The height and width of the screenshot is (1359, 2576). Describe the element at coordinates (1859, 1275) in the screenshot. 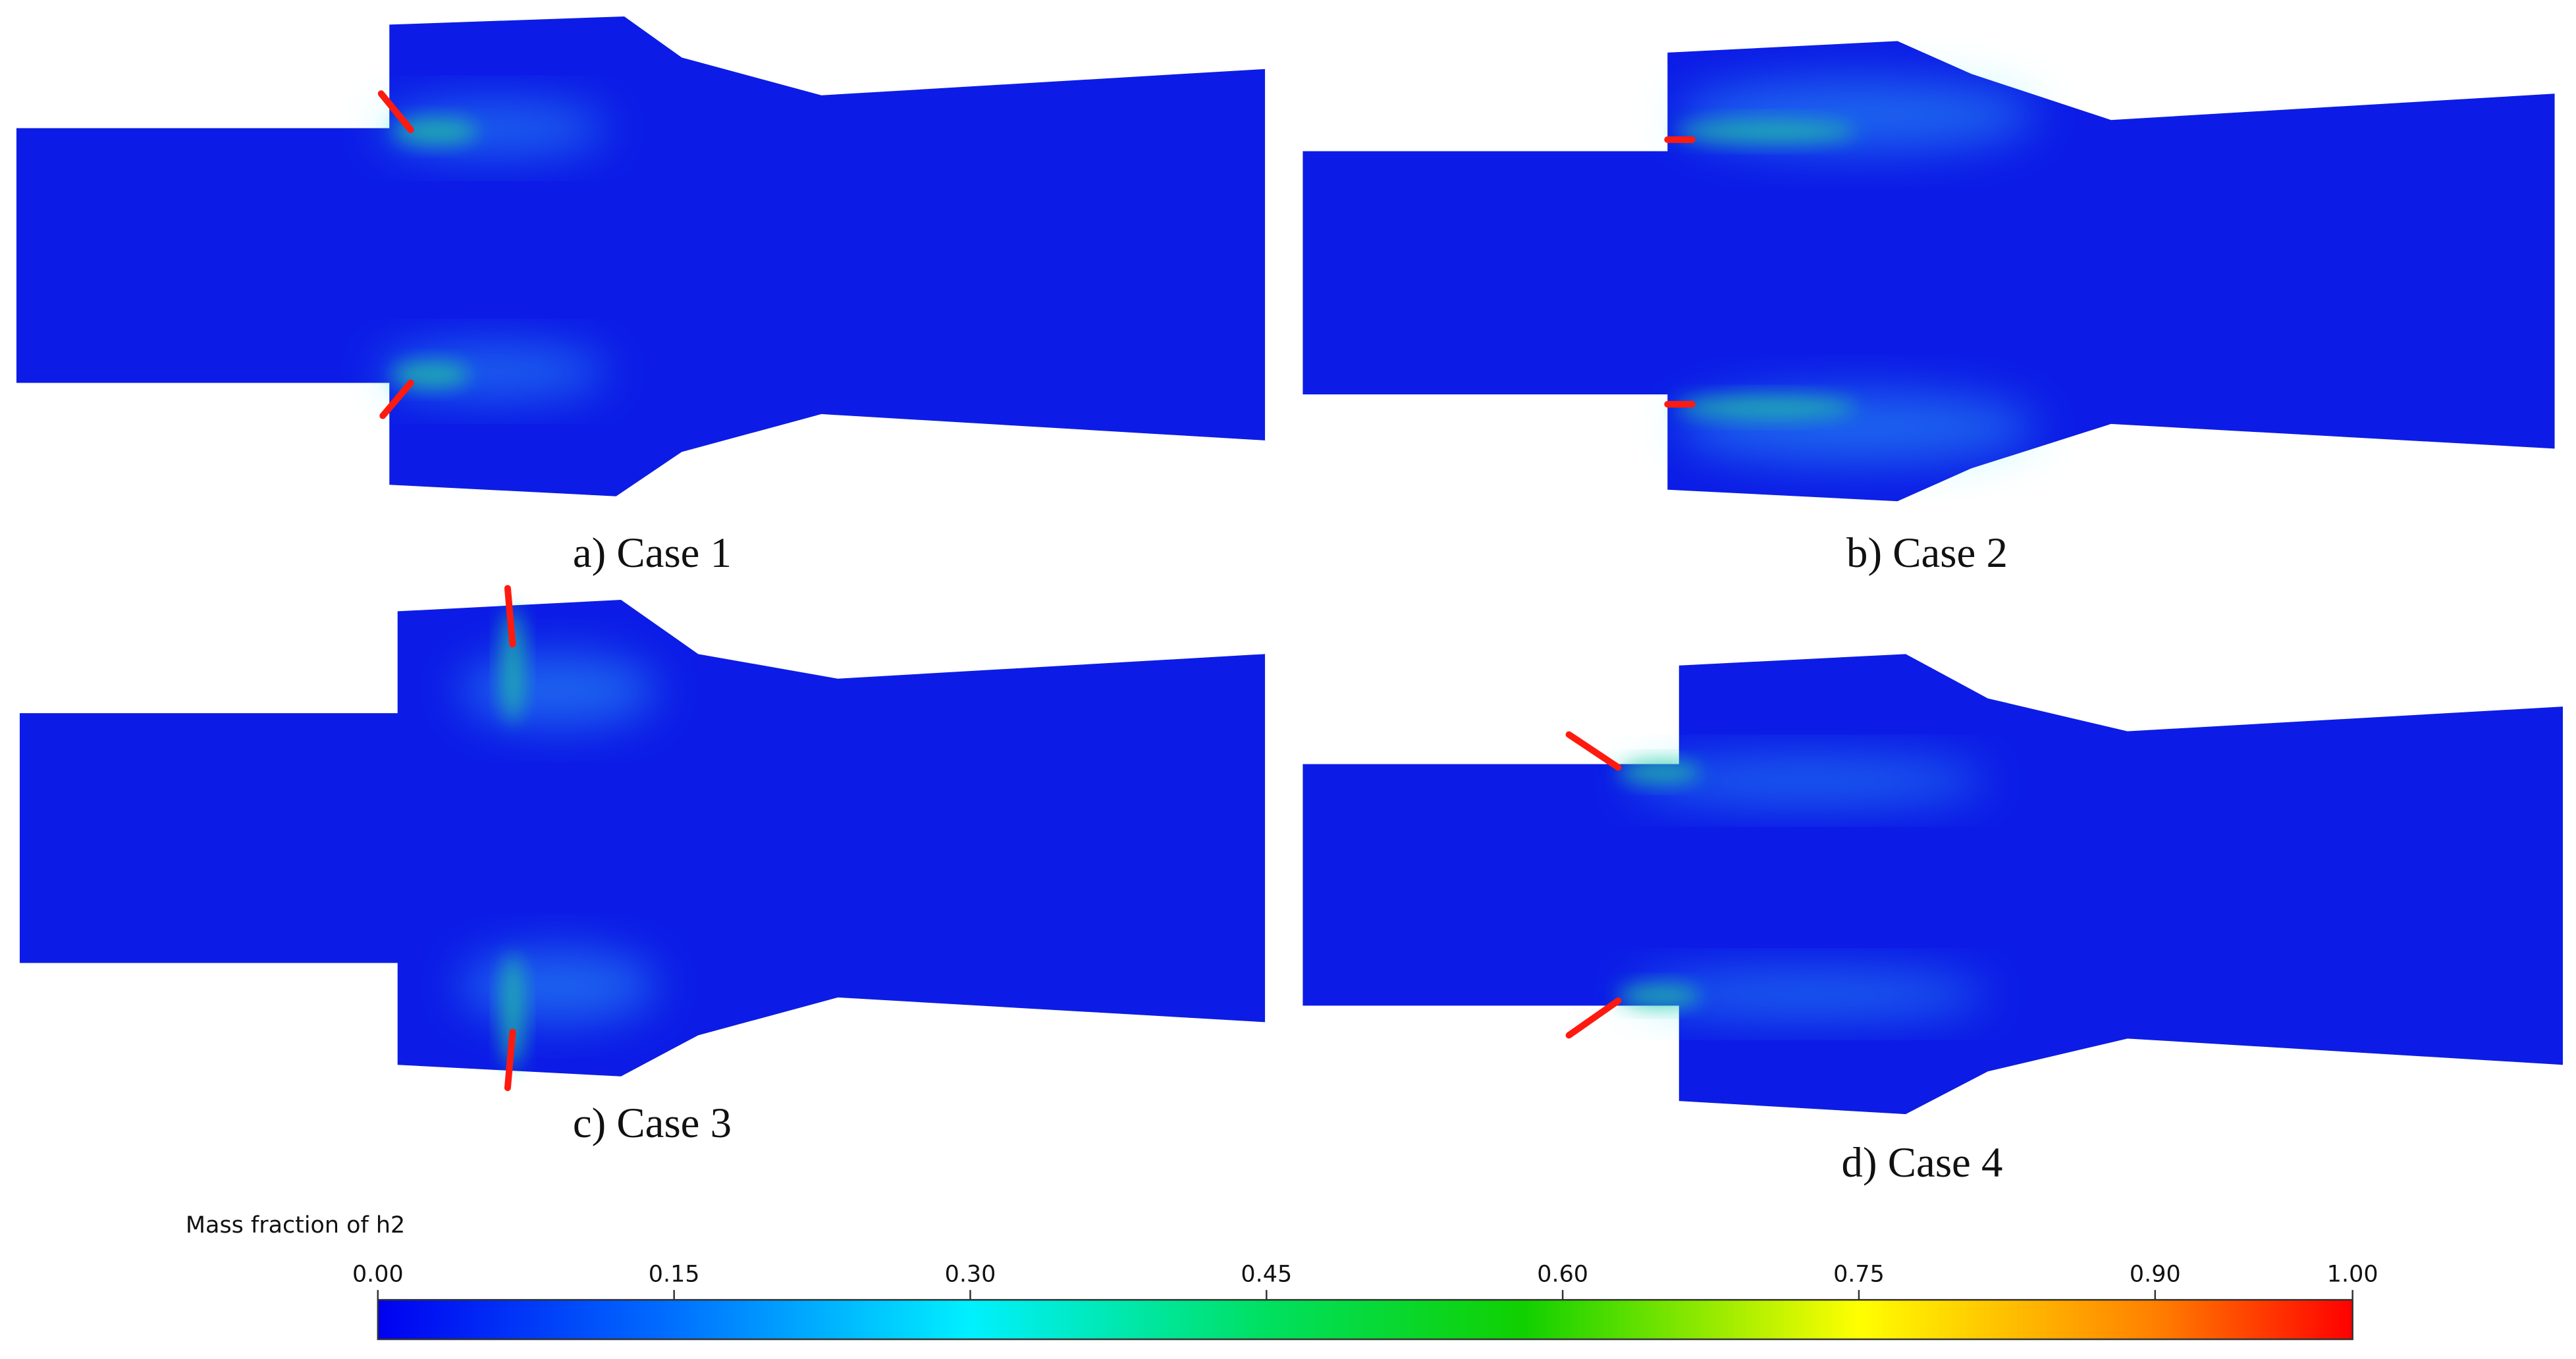

I see `tick-label: 0.75` at that location.